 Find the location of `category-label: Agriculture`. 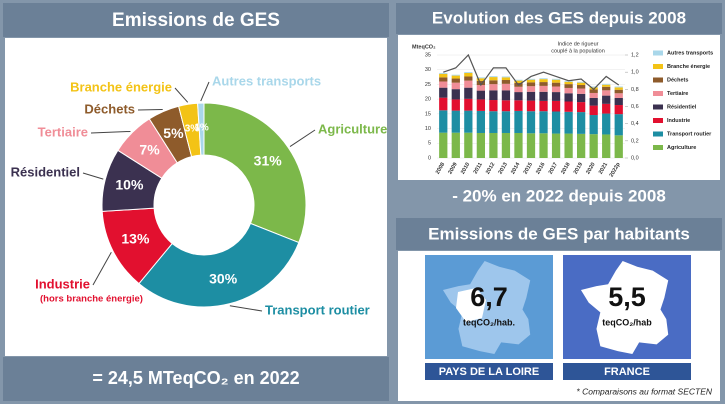

category-label: Agriculture is located at coordinates (352, 128).